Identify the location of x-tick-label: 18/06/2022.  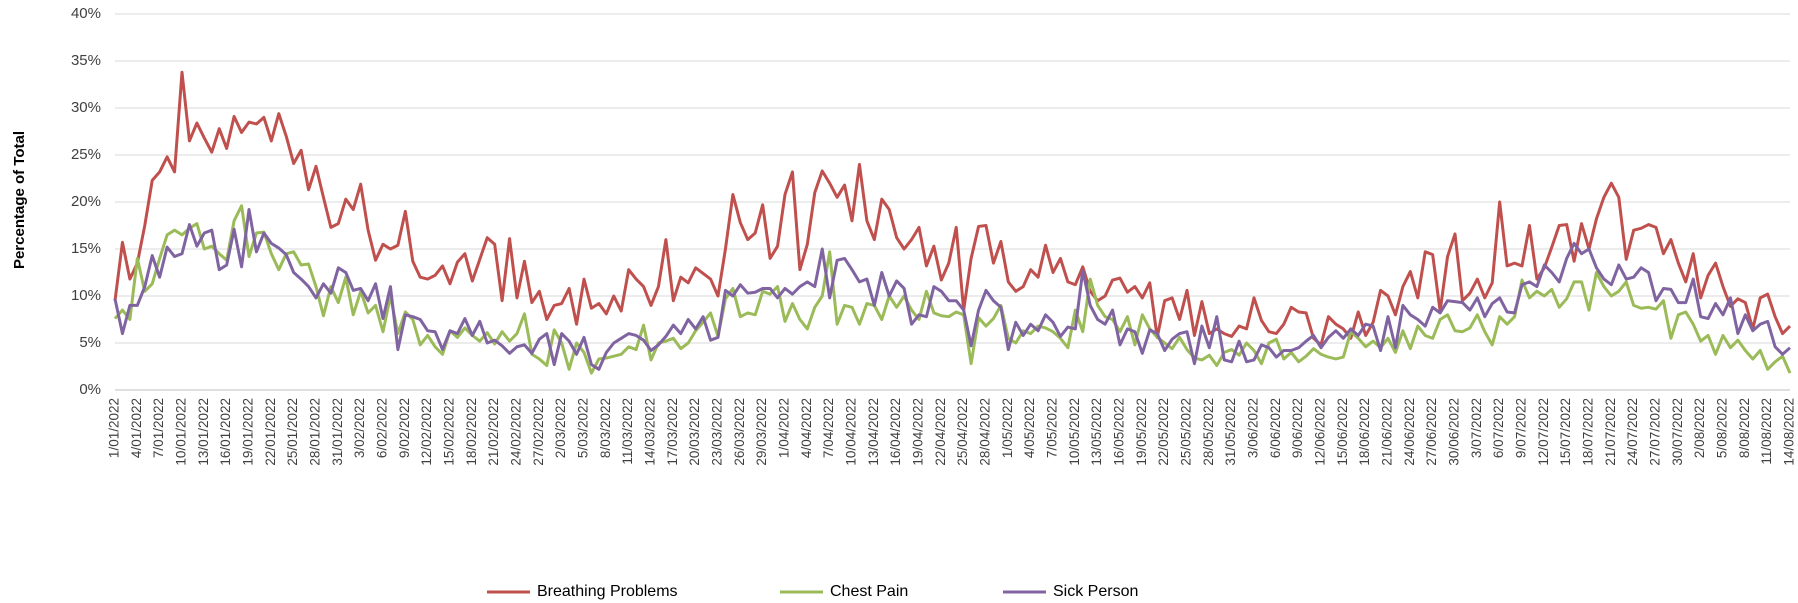
(1364, 432).